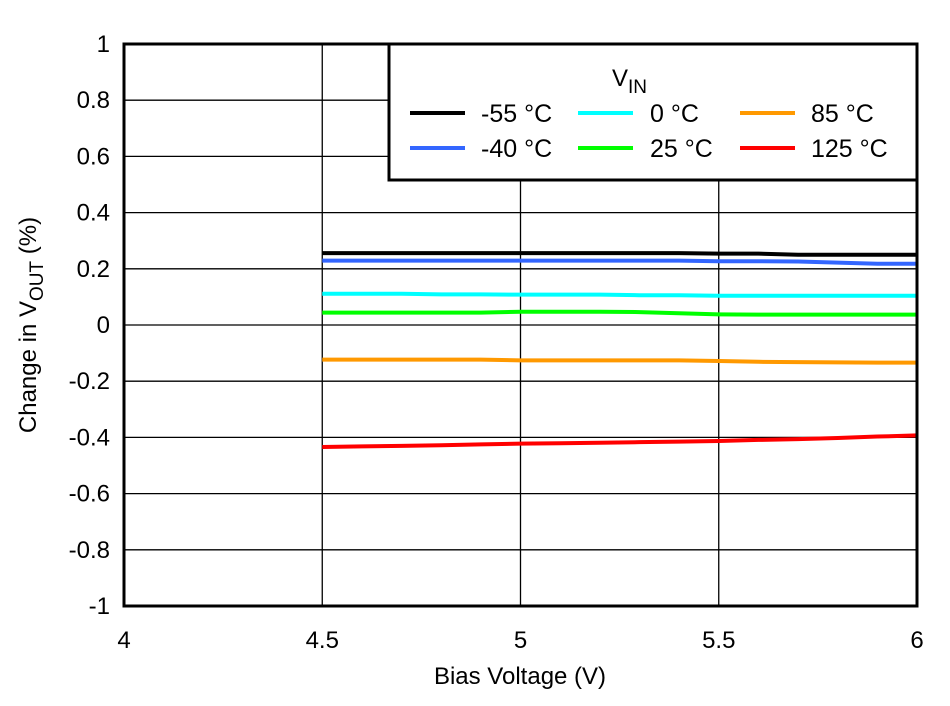 The height and width of the screenshot is (706, 950). Describe the element at coordinates (516, 114) in the screenshot. I see `legend-label: -55 °C` at that location.